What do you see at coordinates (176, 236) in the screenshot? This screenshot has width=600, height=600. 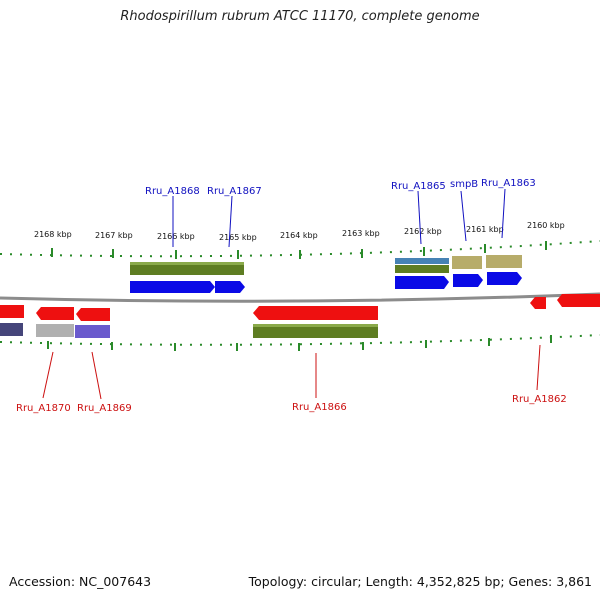 I see `tick-label: 2166 kbp` at bounding box center [176, 236].